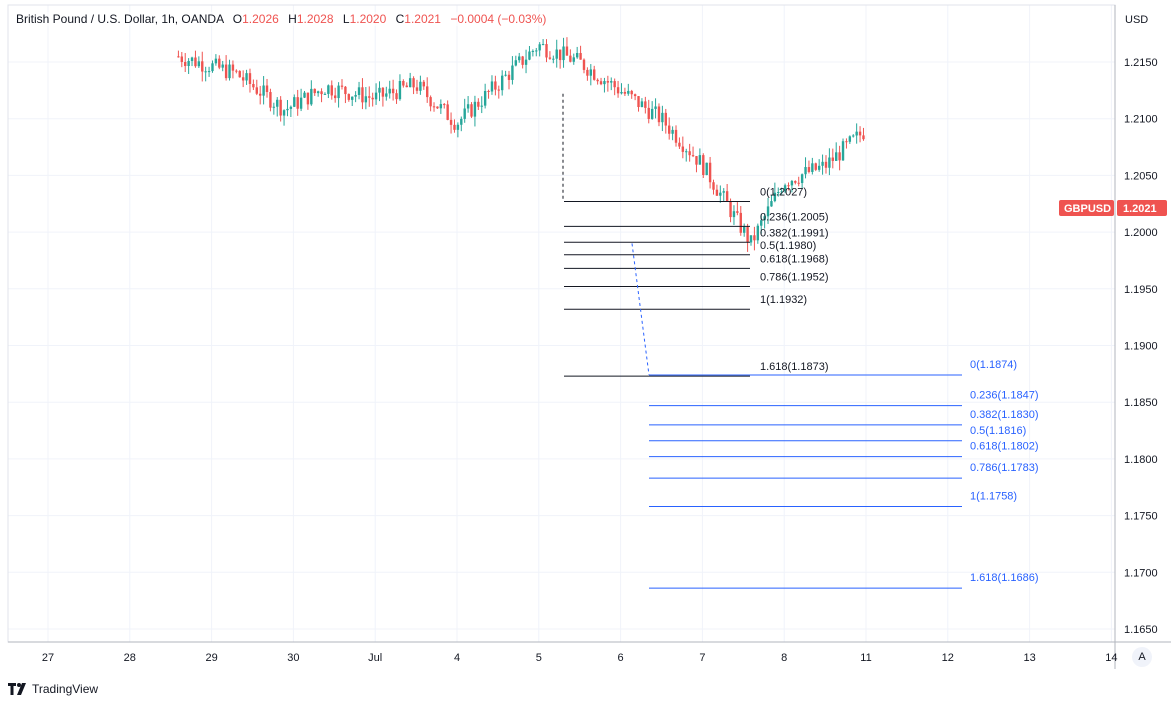 This screenshot has height=706, width=1171. Describe the element at coordinates (48, 658) in the screenshot. I see `time-tick-label: 27` at that location.